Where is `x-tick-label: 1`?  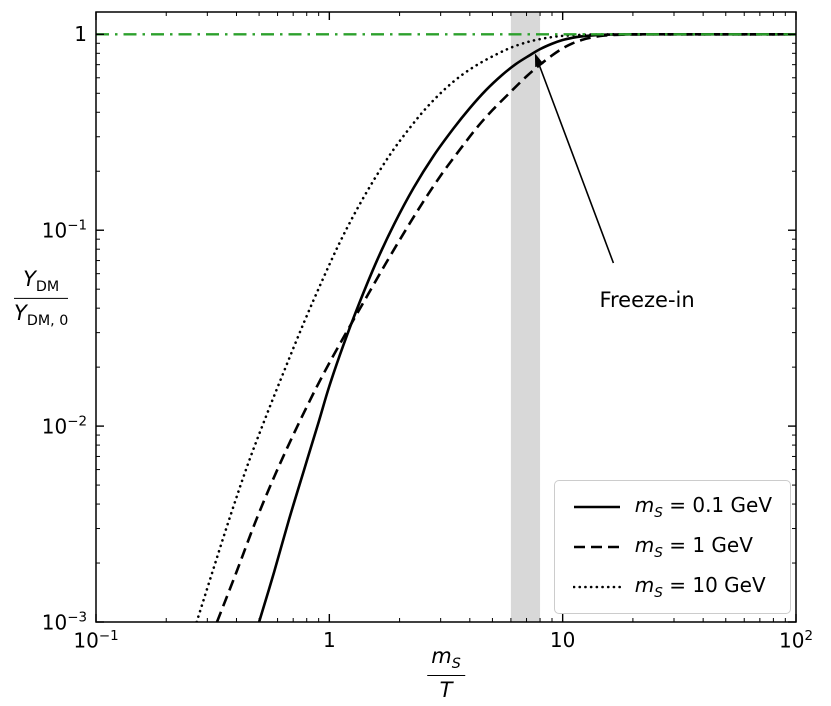
x-tick-label: 1 is located at coordinates (329, 640).